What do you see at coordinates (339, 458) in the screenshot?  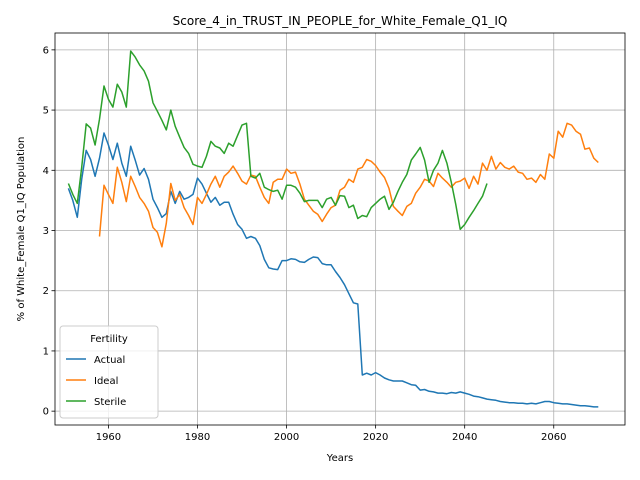 I see `x-axis-title: Years` at bounding box center [339, 458].